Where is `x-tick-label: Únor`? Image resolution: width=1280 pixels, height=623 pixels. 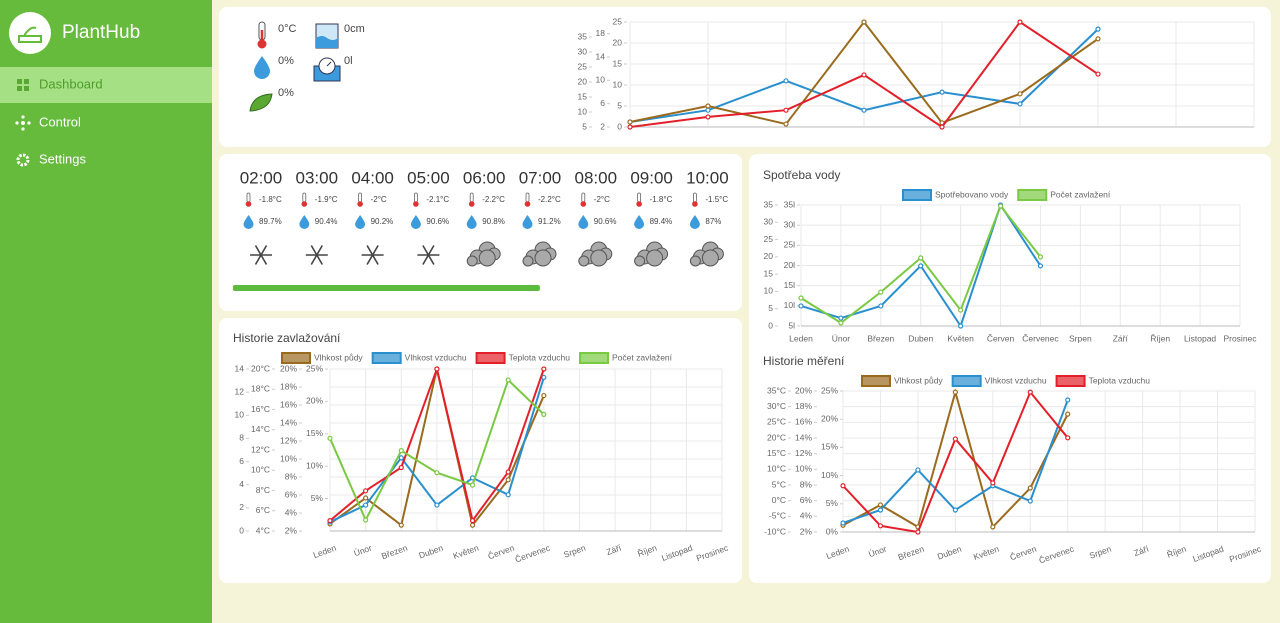 x-tick-label: Únor is located at coordinates (841, 338).